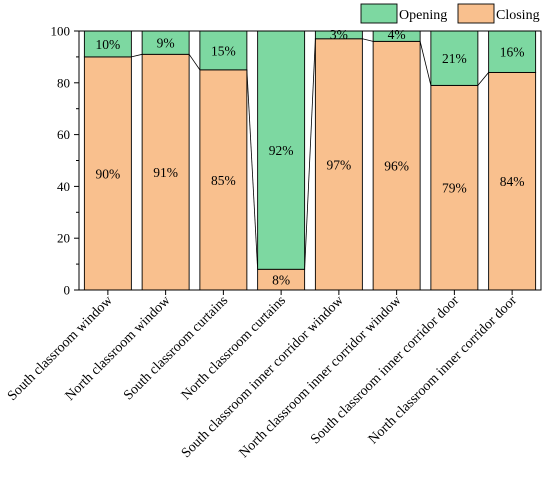  What do you see at coordinates (454, 58) in the screenshot?
I see `data-label-opening-7: 21%` at bounding box center [454, 58].